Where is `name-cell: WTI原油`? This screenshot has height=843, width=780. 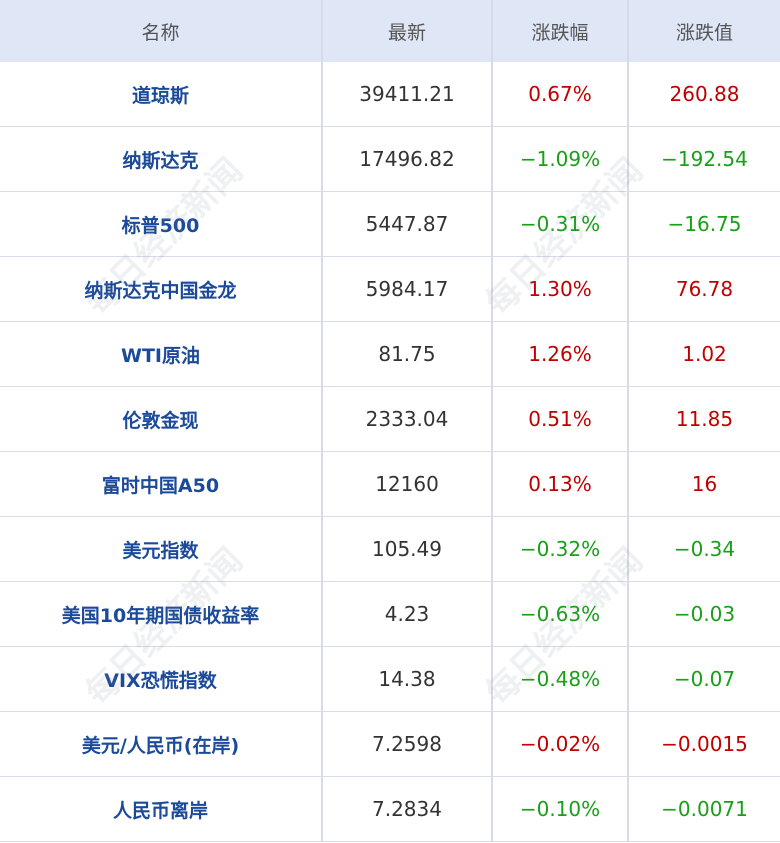
name-cell: WTI原油 is located at coordinates (161, 354).